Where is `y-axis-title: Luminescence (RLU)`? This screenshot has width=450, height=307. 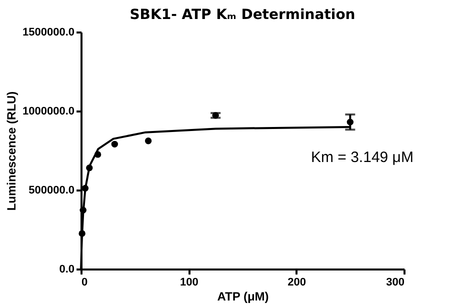
y-axis-title: Luminescence (RLU) is located at coordinates (11, 151).